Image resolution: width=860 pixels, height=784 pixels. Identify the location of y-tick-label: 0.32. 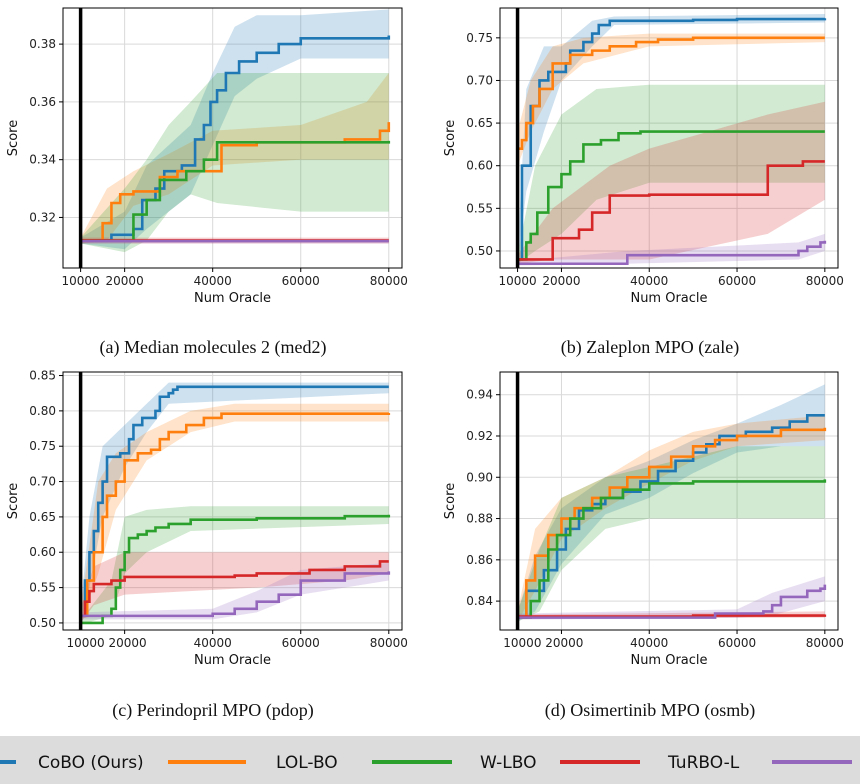
(42, 217).